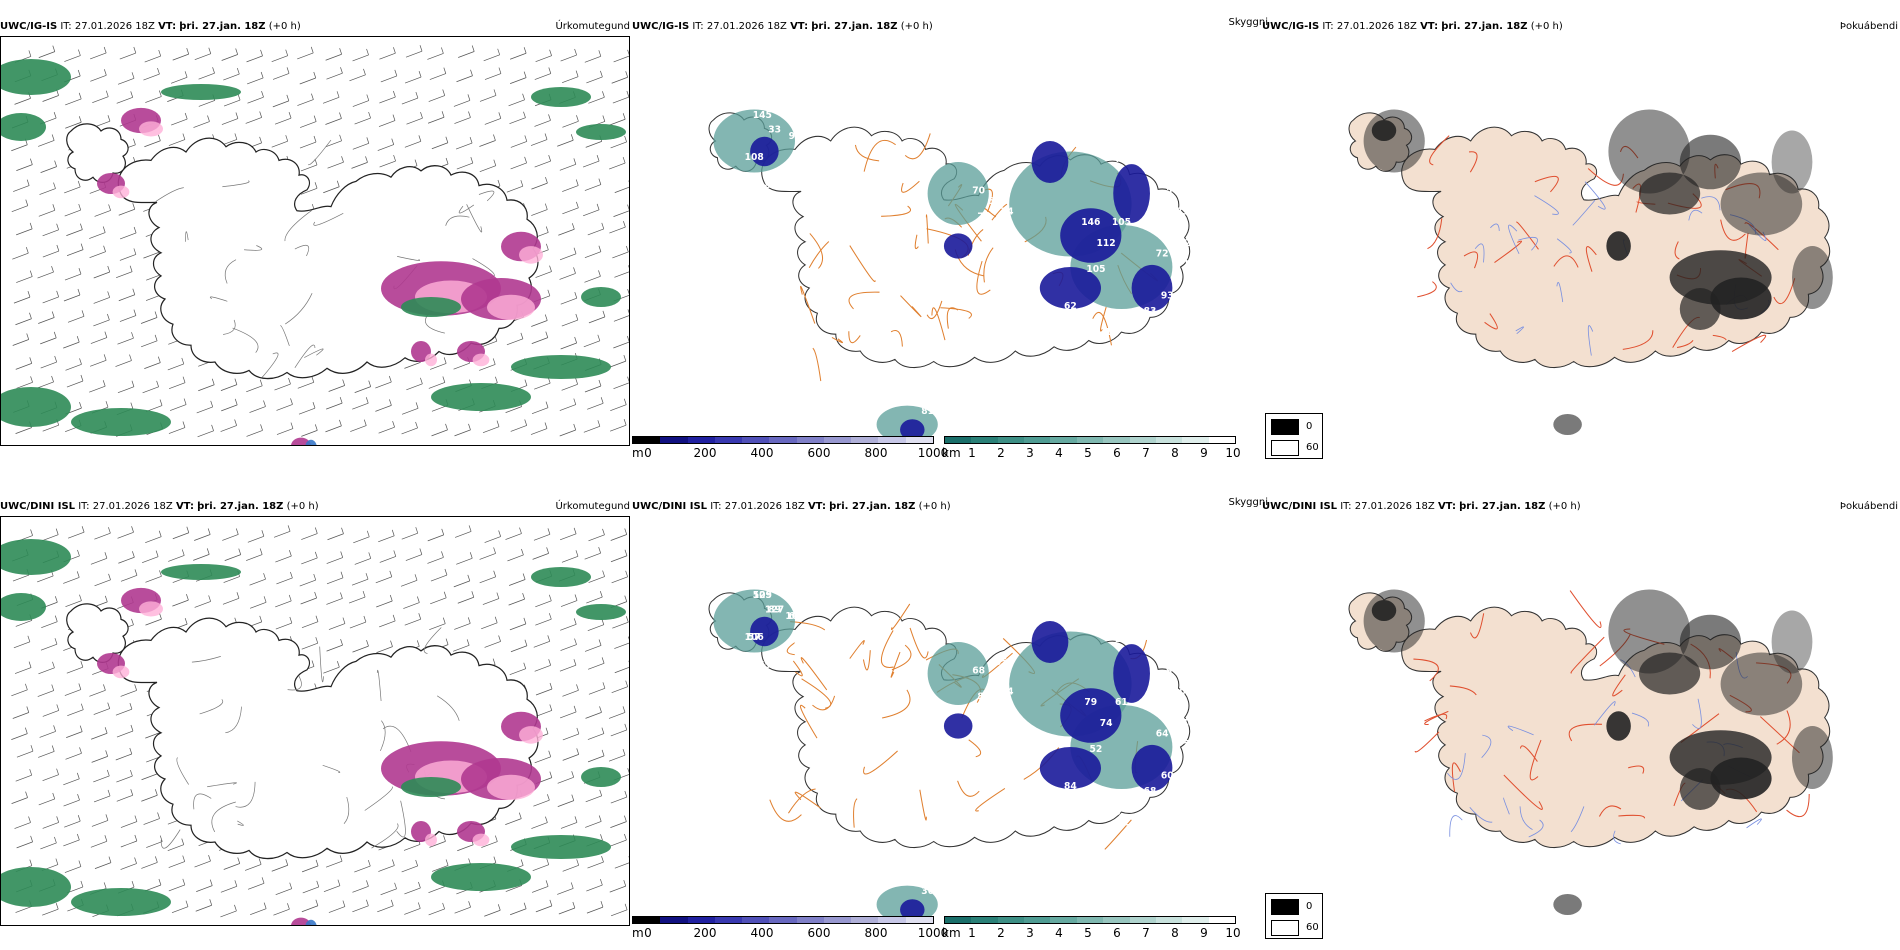 Image resolution: width=1900 pixels, height=950 pixels. Describe the element at coordinates (1162, 817) in the screenshot. I see `ceiling-value-label: 73` at that location.